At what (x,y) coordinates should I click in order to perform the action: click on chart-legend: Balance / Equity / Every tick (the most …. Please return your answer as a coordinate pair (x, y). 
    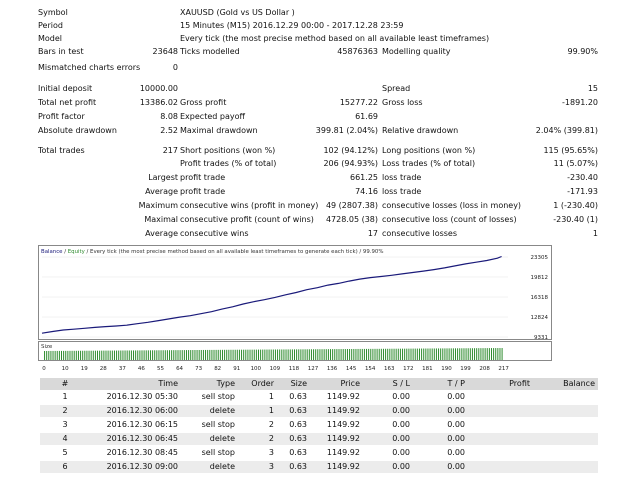
    Looking at the image, I should click on (212, 252).